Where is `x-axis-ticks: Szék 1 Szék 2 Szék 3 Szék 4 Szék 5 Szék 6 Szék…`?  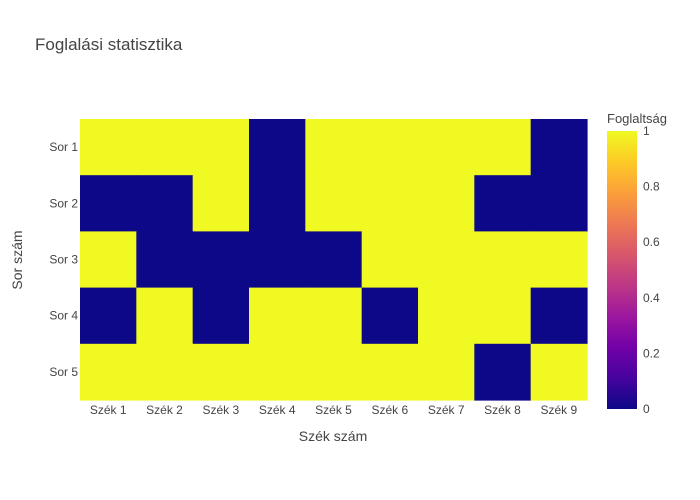 x-axis-ticks: Szék 1 Szék 2 Szék 3 Szék 4 Szék 5 Szék 6 Szék… is located at coordinates (334, 410).